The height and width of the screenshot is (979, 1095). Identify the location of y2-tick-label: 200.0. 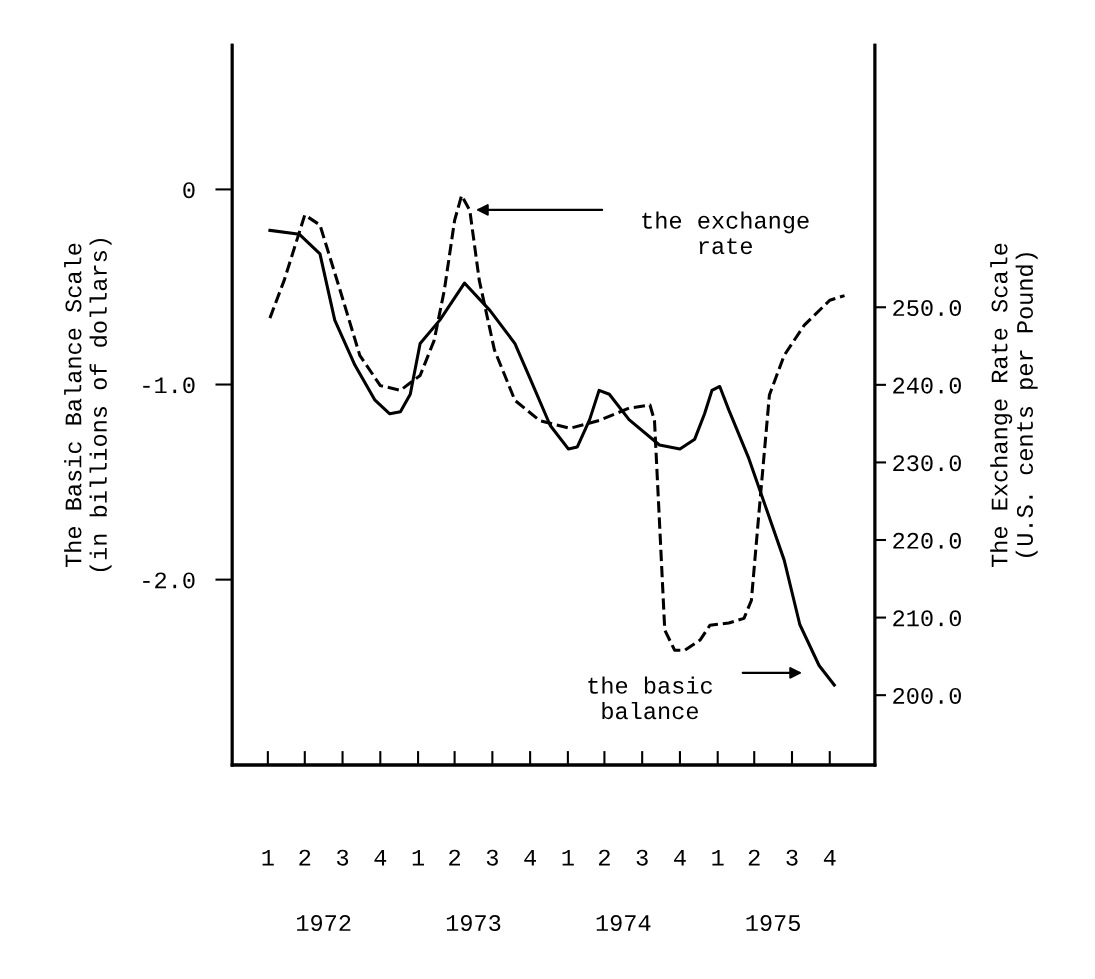
(927, 695).